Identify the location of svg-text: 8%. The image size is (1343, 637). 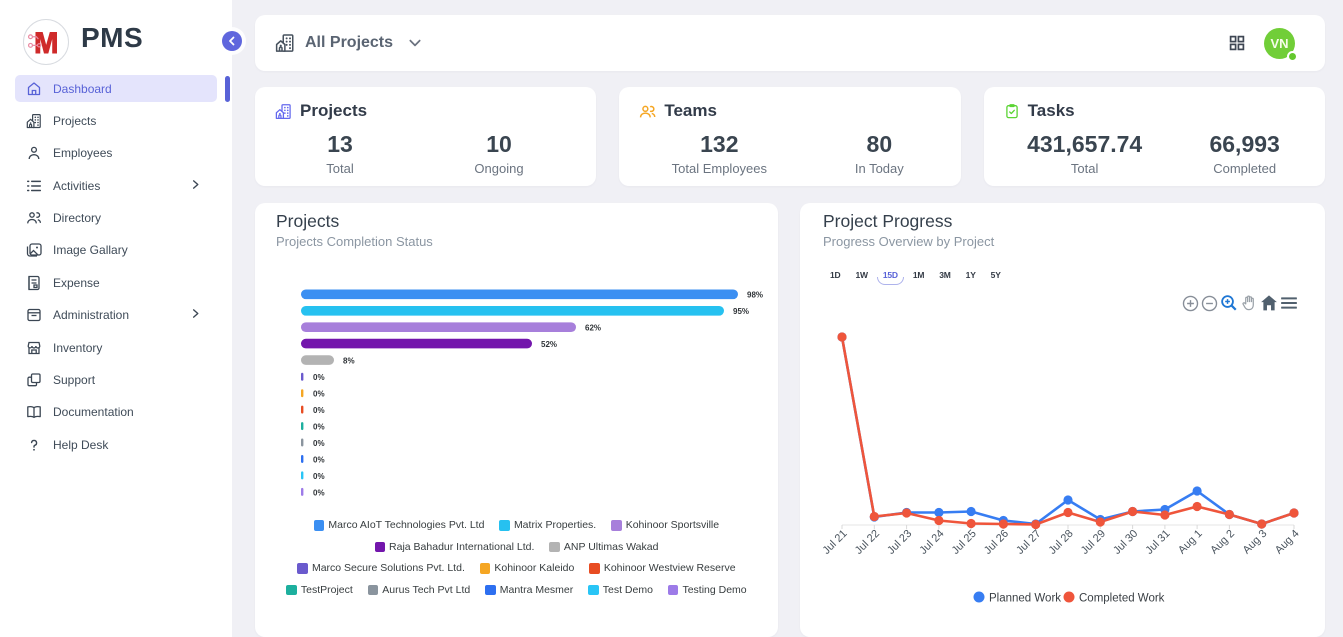
(349, 360).